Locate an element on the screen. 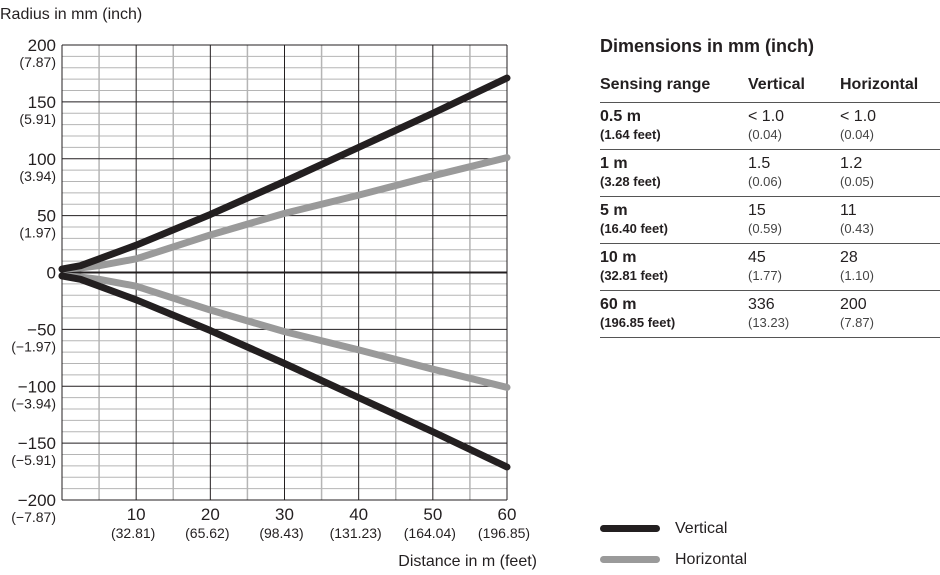 This screenshot has width=940, height=575. table-cell-v: 15 (0.59) is located at coordinates (794, 221).